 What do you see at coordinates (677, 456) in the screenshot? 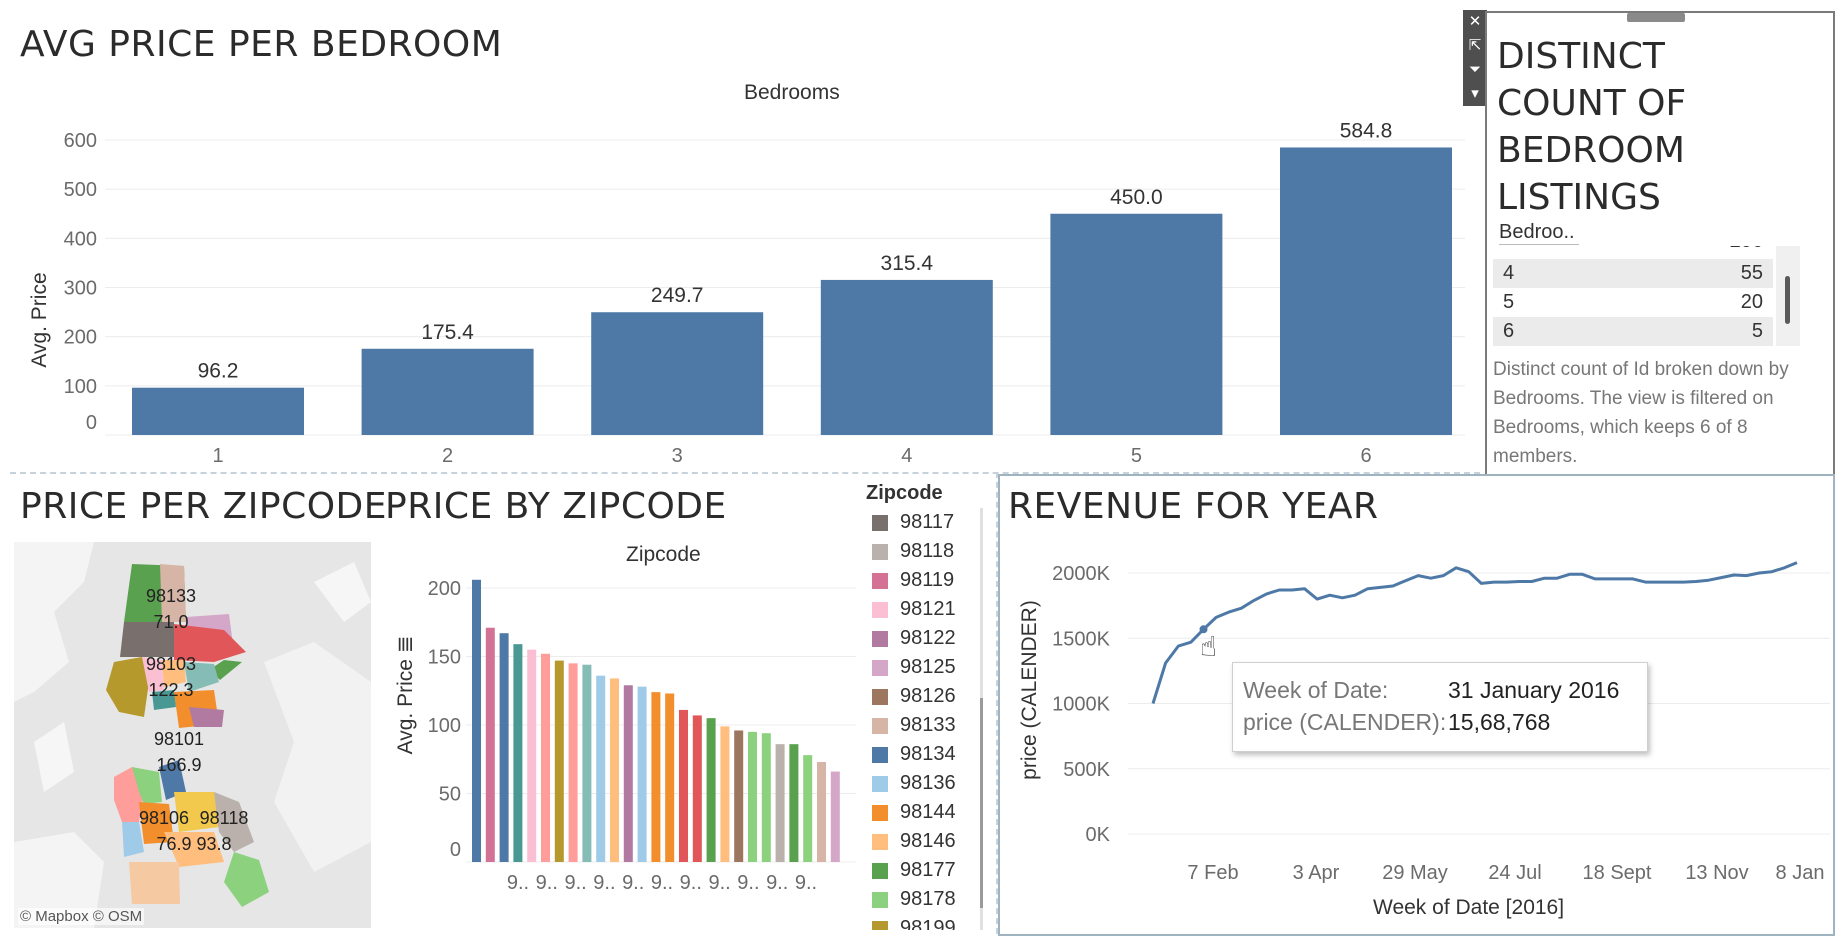
I see `x-tick-label: 3` at bounding box center [677, 456].